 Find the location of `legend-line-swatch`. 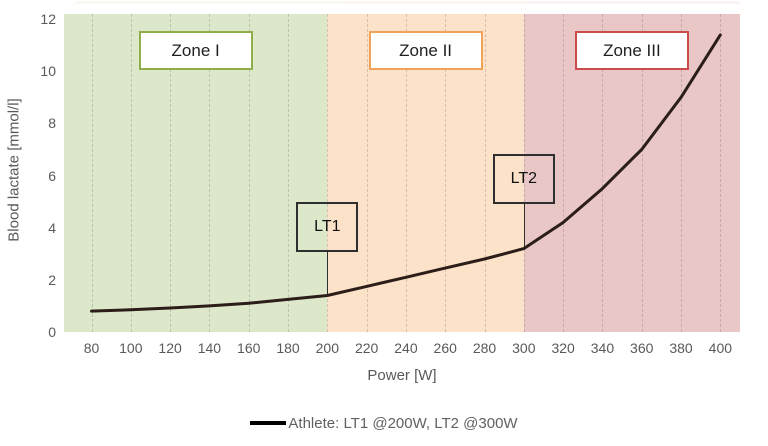

legend-line-swatch is located at coordinates (268, 423).